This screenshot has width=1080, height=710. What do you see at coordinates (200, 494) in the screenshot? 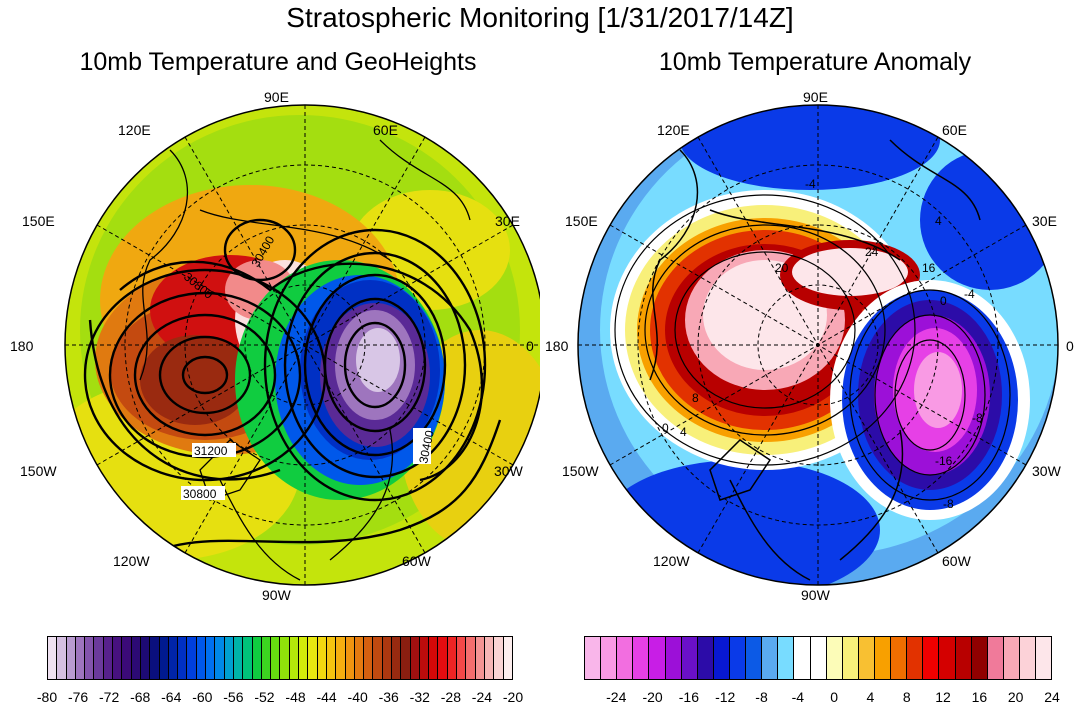
I see `contour-label: 30800` at bounding box center [200, 494].